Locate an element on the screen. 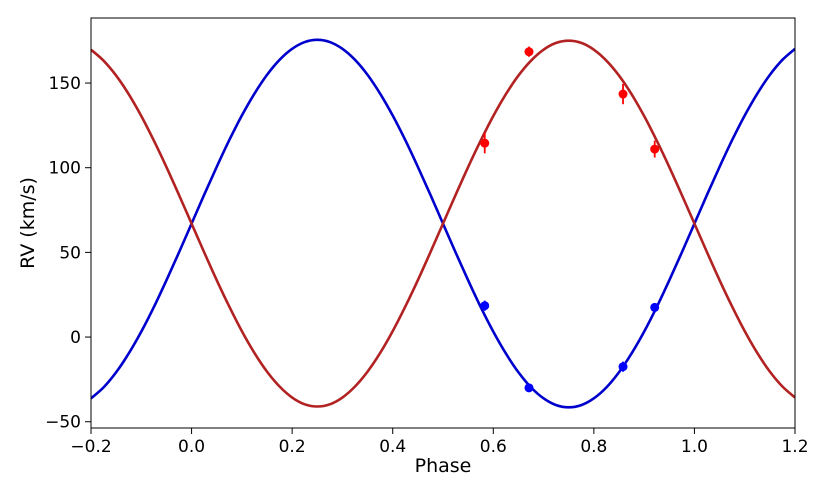 The image size is (830, 498). x-tick-label: 1.0 is located at coordinates (694, 447).